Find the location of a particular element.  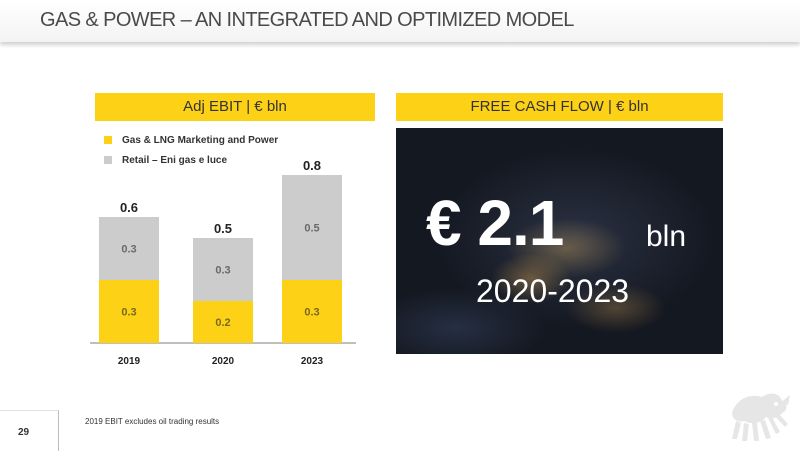

total-label-2019: 0.6 is located at coordinates (129, 207).